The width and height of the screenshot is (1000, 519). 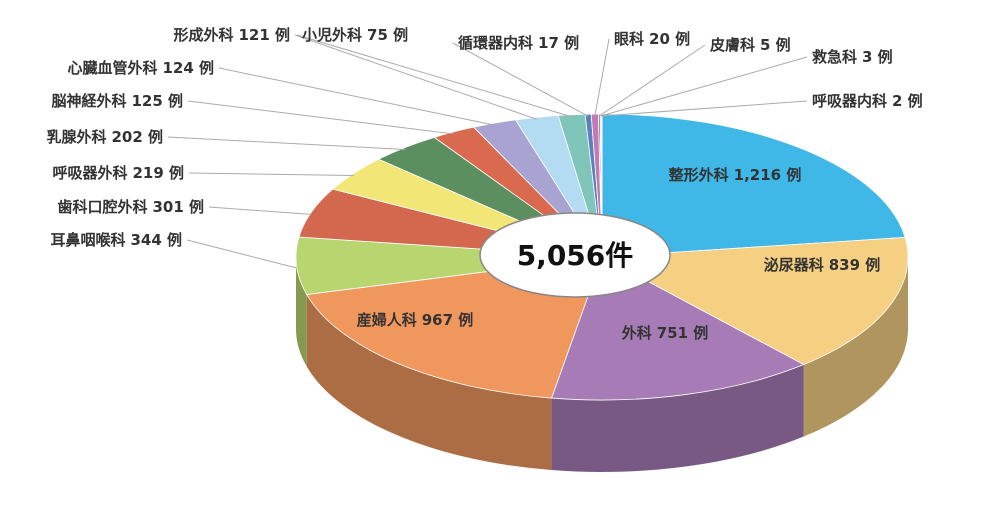 I want to click on slice-label: 救急科 3 例, so click(x=852, y=57).